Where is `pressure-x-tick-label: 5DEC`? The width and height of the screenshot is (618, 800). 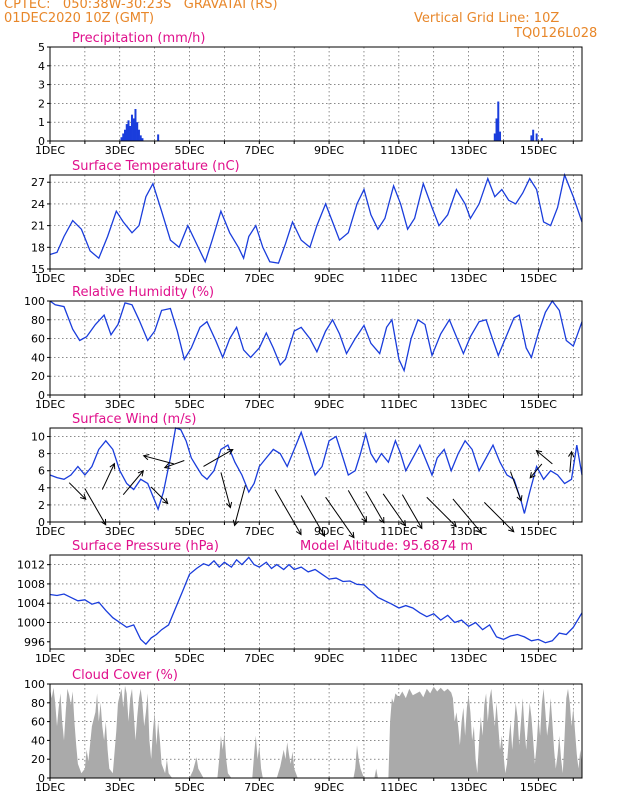
pressure-x-tick-label: 5DEC is located at coordinates (189, 658).